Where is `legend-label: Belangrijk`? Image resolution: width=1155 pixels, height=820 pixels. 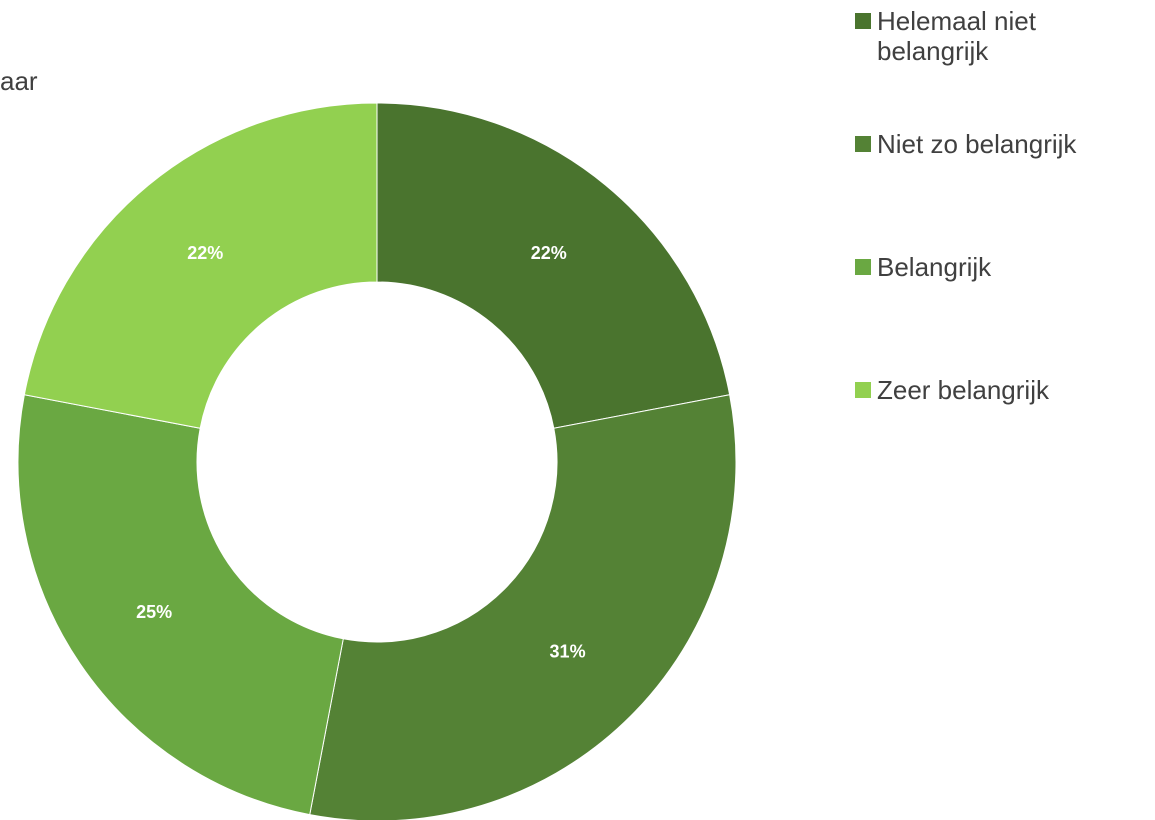 legend-label: Belangrijk is located at coordinates (934, 267).